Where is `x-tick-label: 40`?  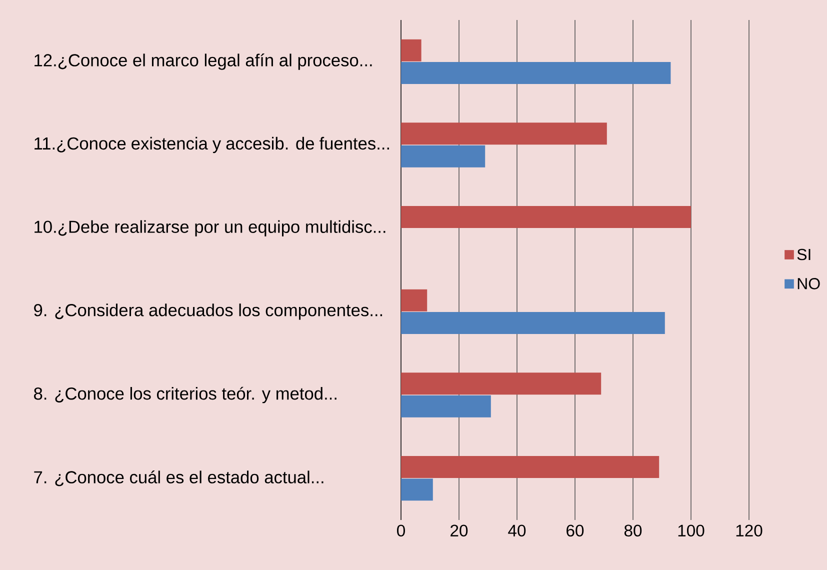 x-tick-label: 40 is located at coordinates (517, 530).